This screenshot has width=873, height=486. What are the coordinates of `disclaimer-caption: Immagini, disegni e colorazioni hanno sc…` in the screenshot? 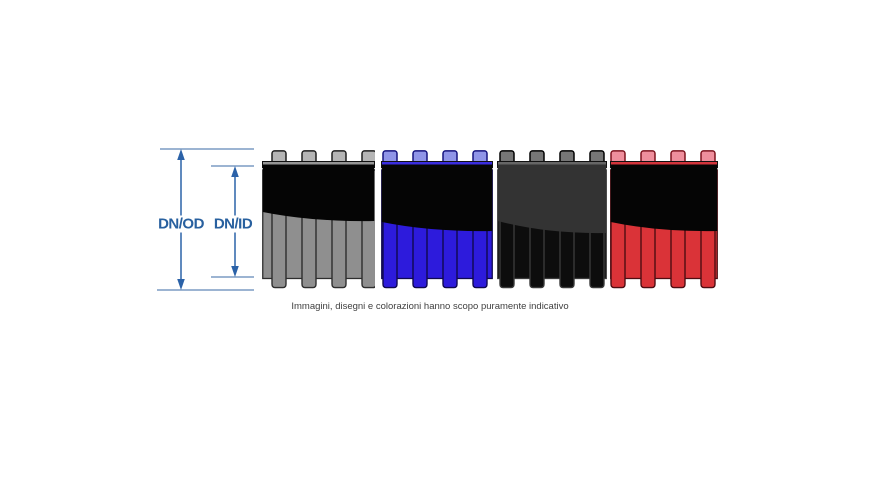 It's located at (430, 306).